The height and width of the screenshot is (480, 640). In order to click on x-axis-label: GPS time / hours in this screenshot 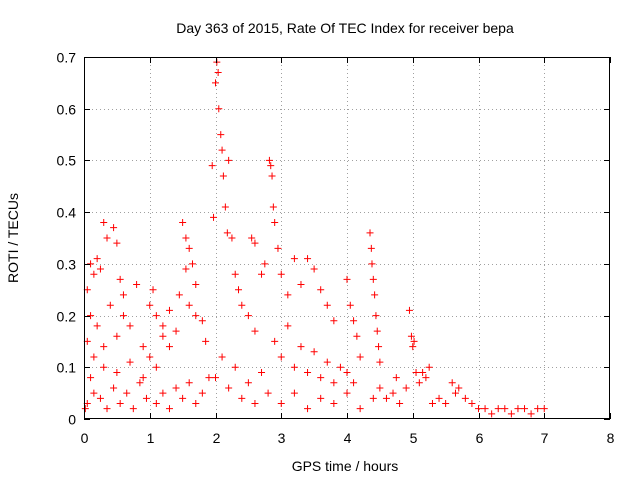, I will do `click(345, 466)`.